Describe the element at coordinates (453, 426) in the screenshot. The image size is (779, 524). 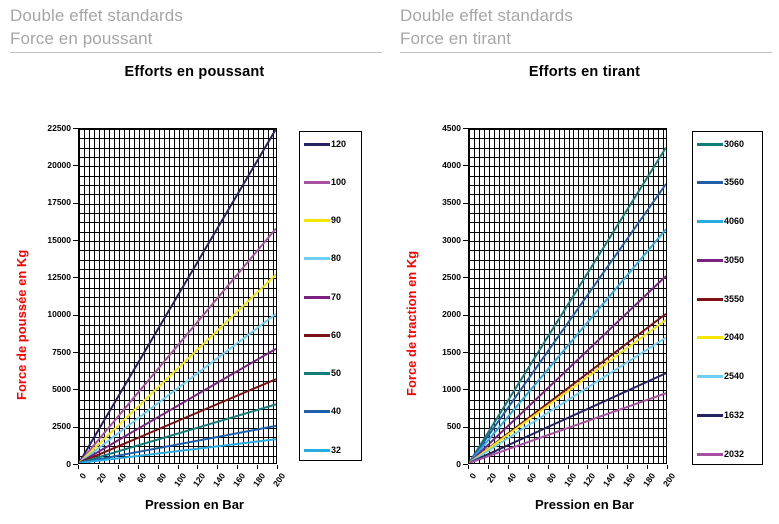
I see `y-tick-label: 500` at that location.